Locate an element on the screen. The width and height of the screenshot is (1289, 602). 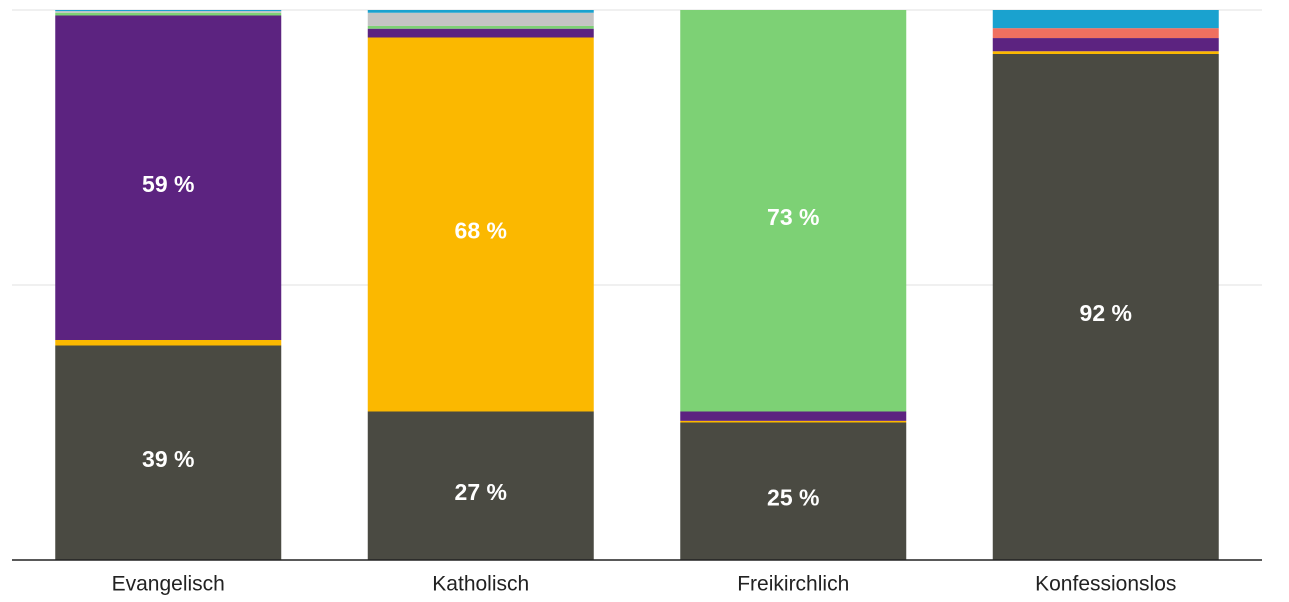
value-label: 39 % is located at coordinates (168, 459).